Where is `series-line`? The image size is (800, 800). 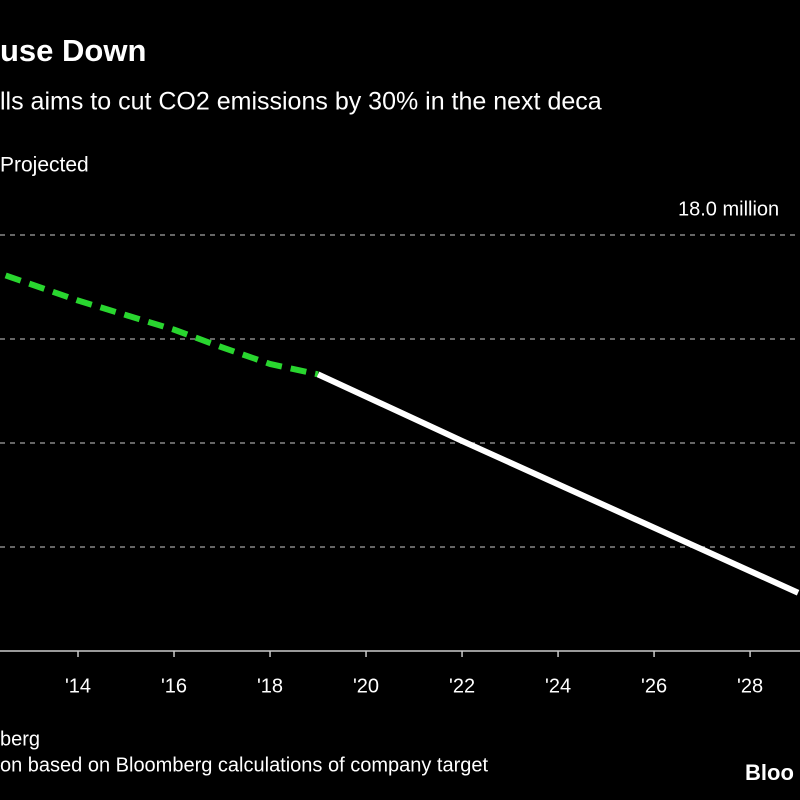
series-line is located at coordinates (159, 324).